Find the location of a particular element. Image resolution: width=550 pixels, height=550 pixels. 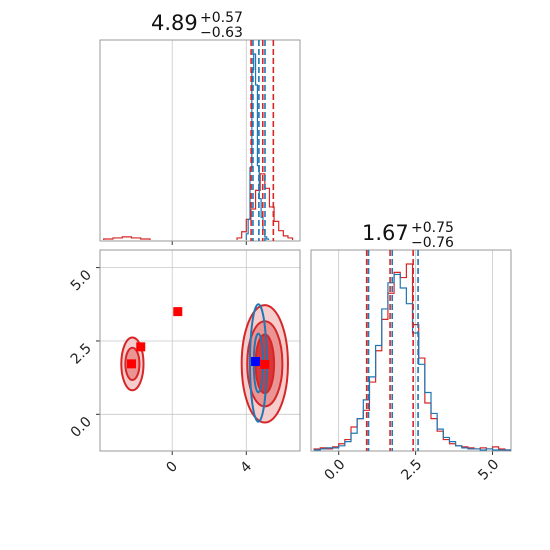

panel-1-title-minus: −0.63 is located at coordinates (221, 33).